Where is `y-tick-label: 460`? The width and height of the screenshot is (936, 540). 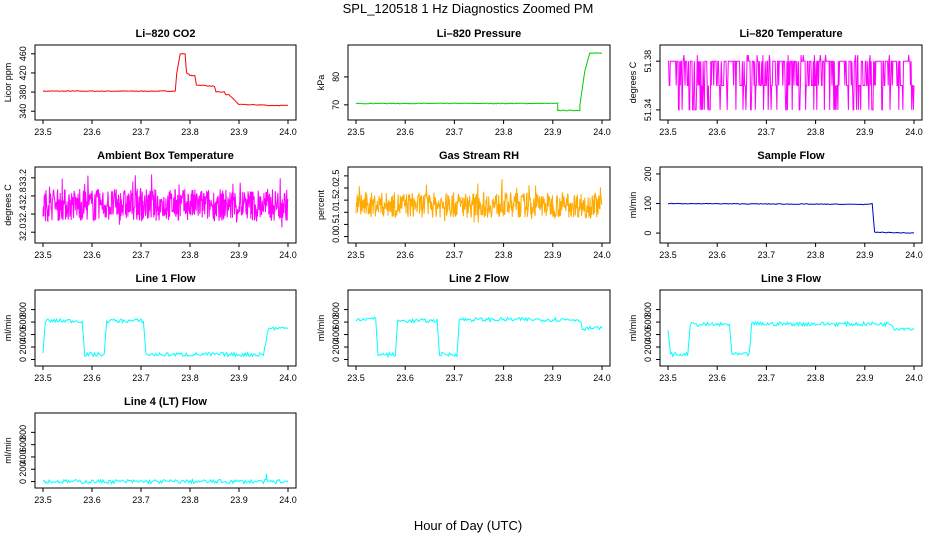 y-tick-label: 460 is located at coordinates (23, 53).